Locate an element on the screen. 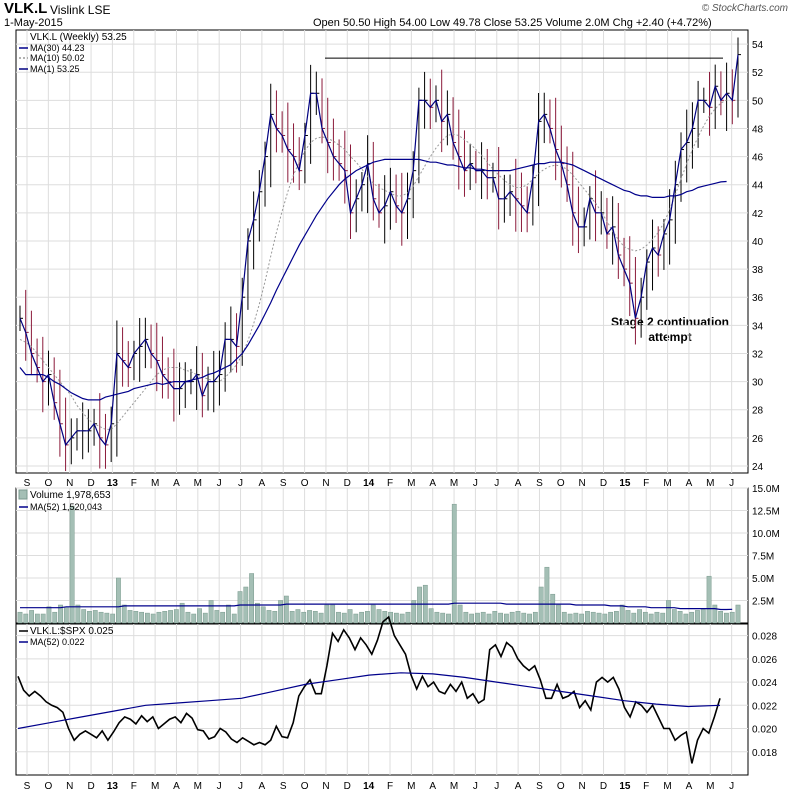 This screenshot has height=795, width=800. y-tick-label: 7.5M is located at coordinates (763, 557).